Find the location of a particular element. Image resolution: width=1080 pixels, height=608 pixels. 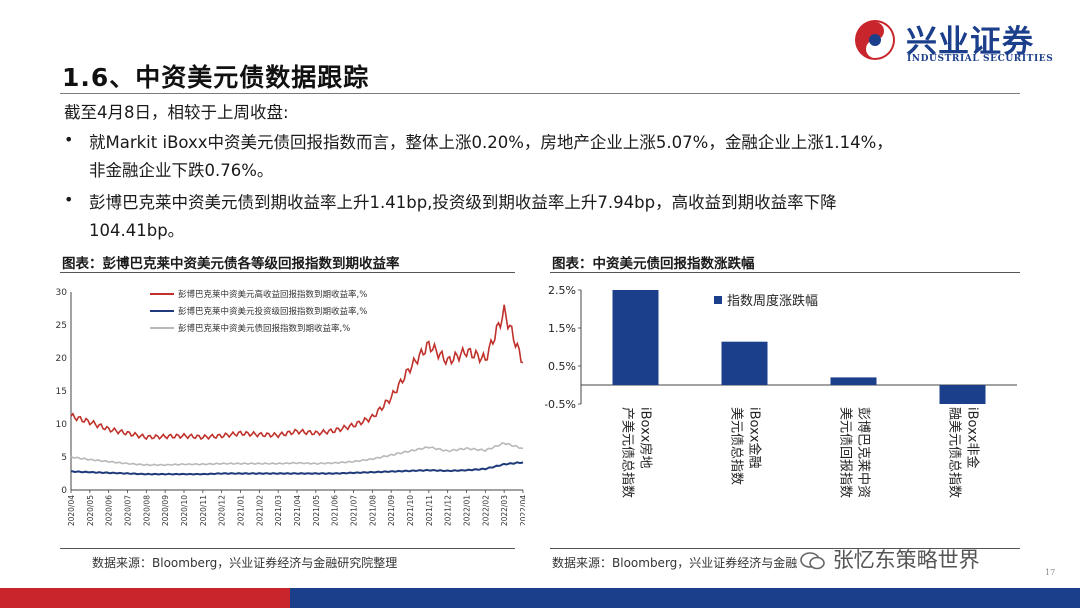

x-tick-label: 2022/04 is located at coordinates (522, 510).